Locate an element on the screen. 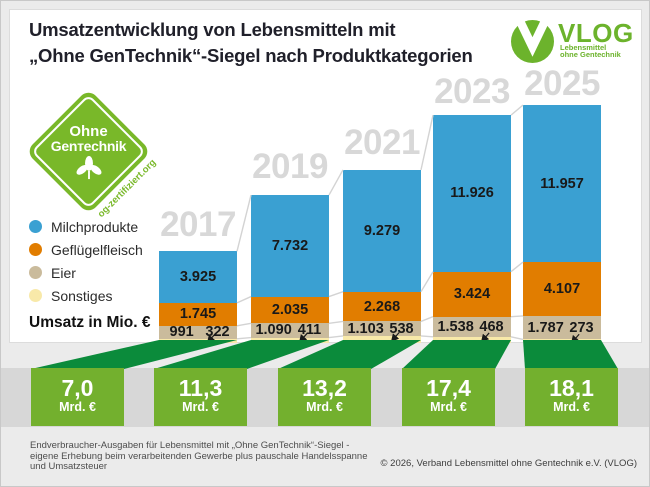 The image size is (650, 487). vlog-tagline: Lebensmittel ohne Gentechnik is located at coordinates (590, 51).